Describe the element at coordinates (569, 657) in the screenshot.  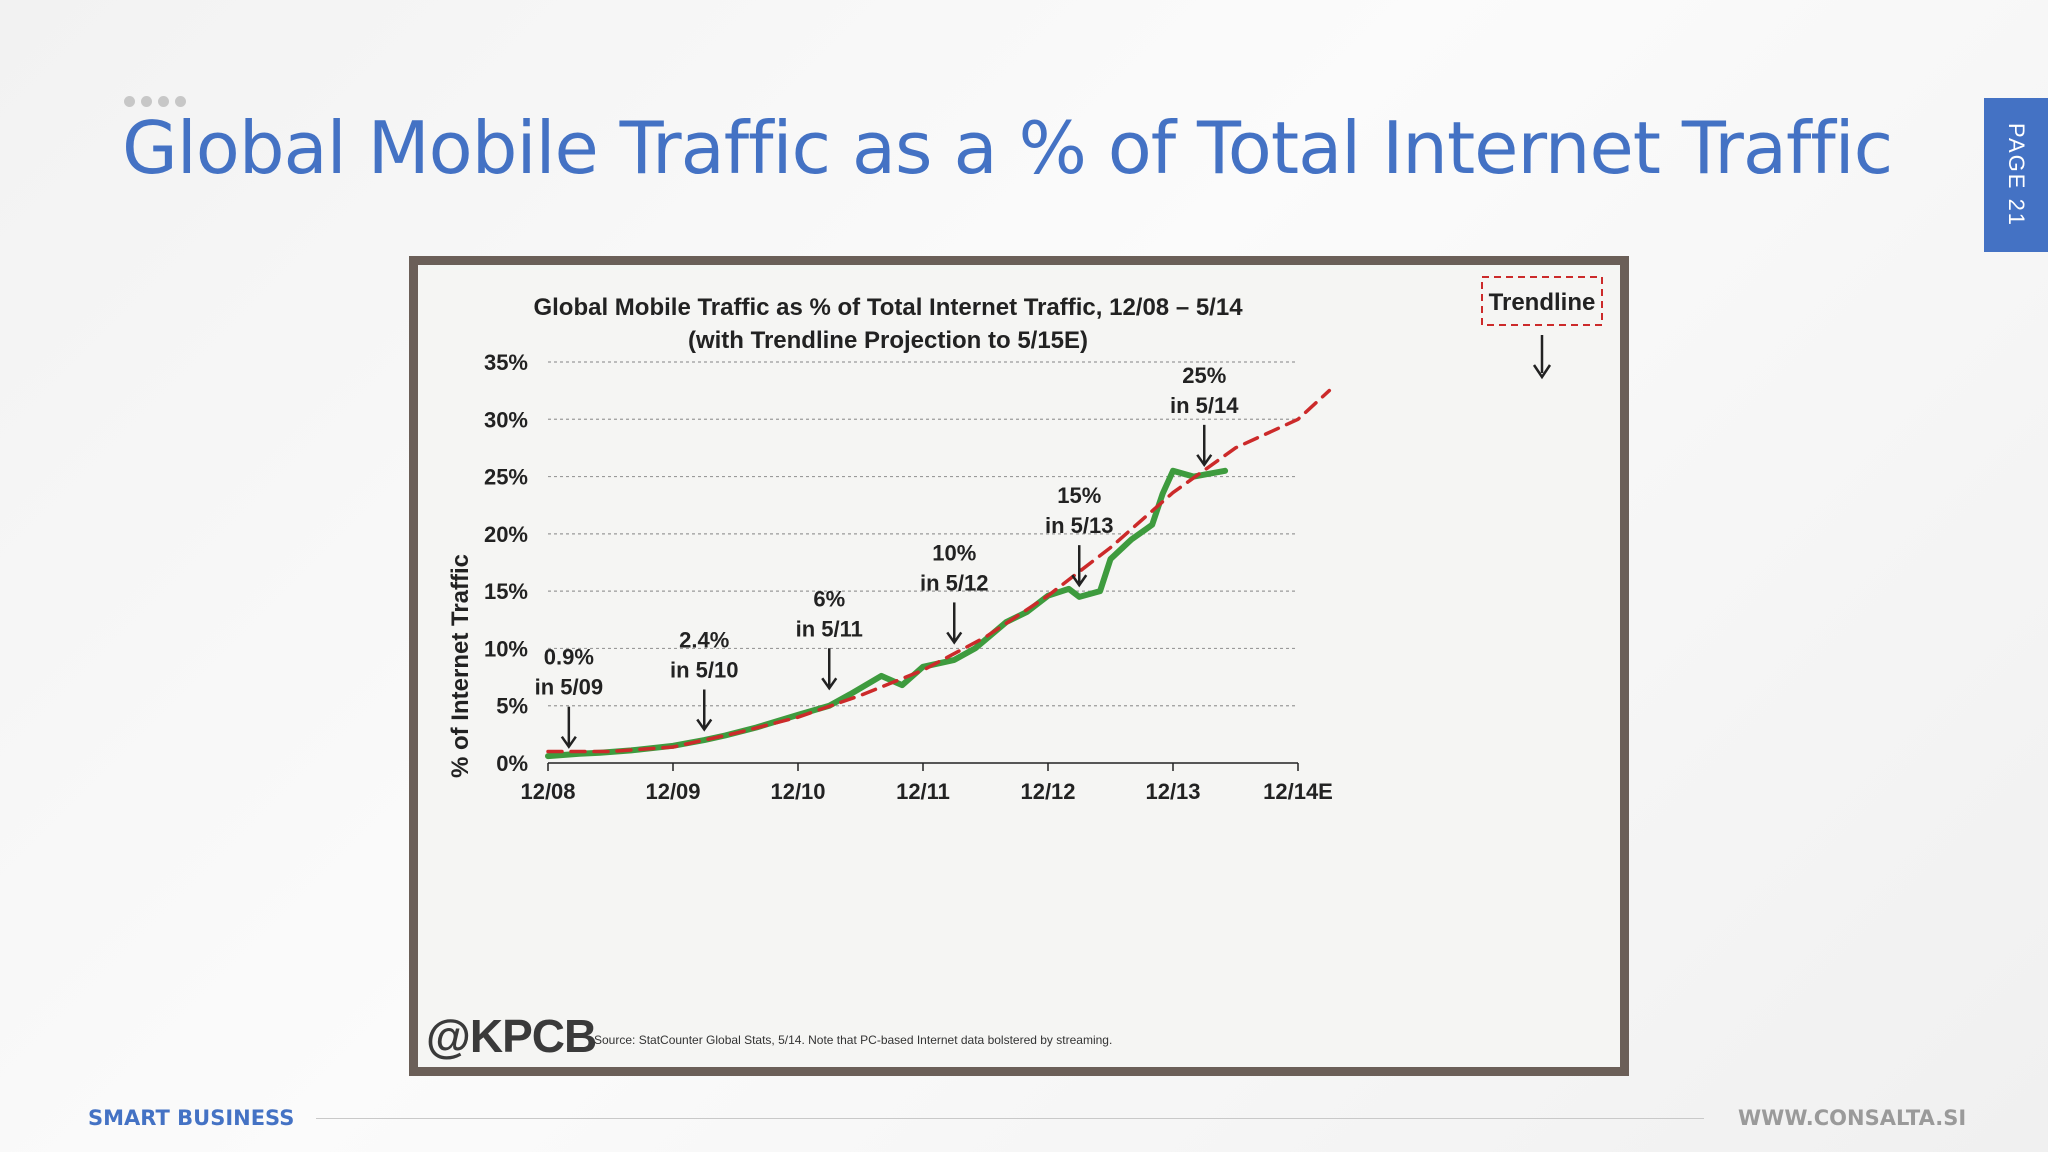
I see `annotation-value: 0.9%` at that location.